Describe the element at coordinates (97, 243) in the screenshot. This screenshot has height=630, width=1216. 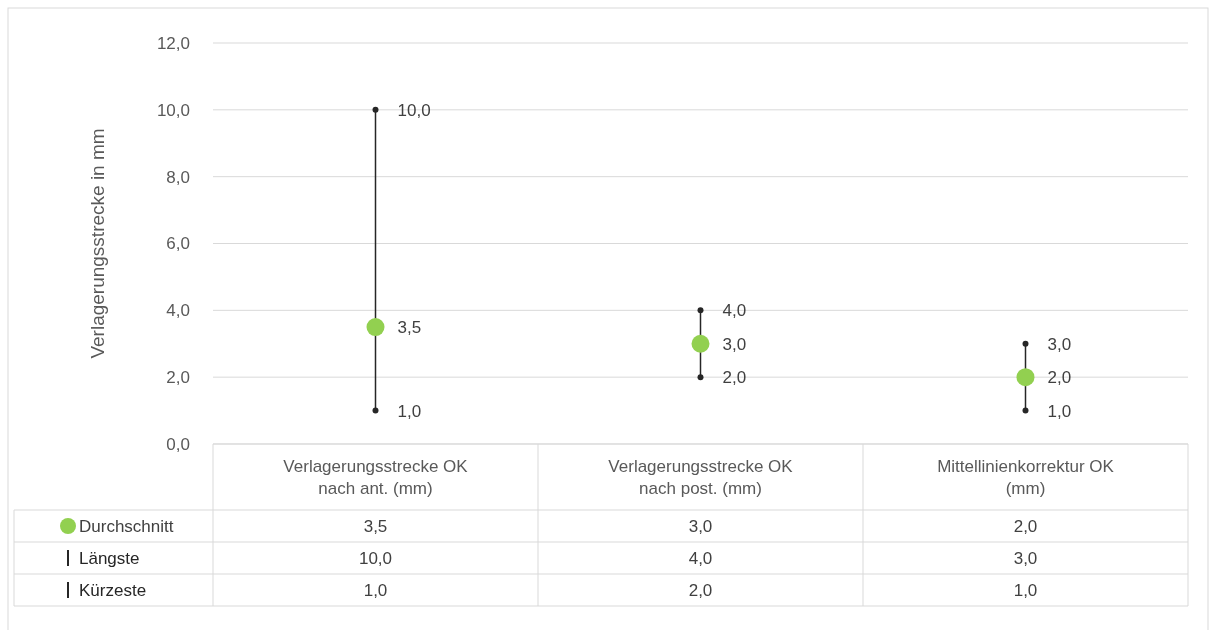
I see `y-axis-title: Verlagerungsstrecke in mm` at that location.